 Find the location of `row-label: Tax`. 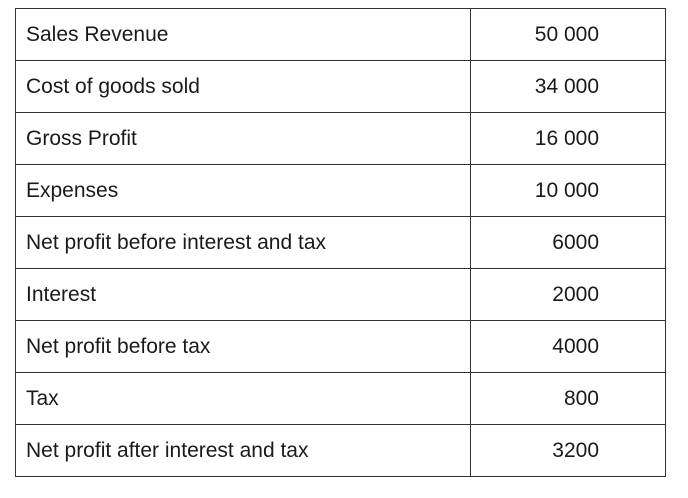

row-label: Tax is located at coordinates (243, 398).